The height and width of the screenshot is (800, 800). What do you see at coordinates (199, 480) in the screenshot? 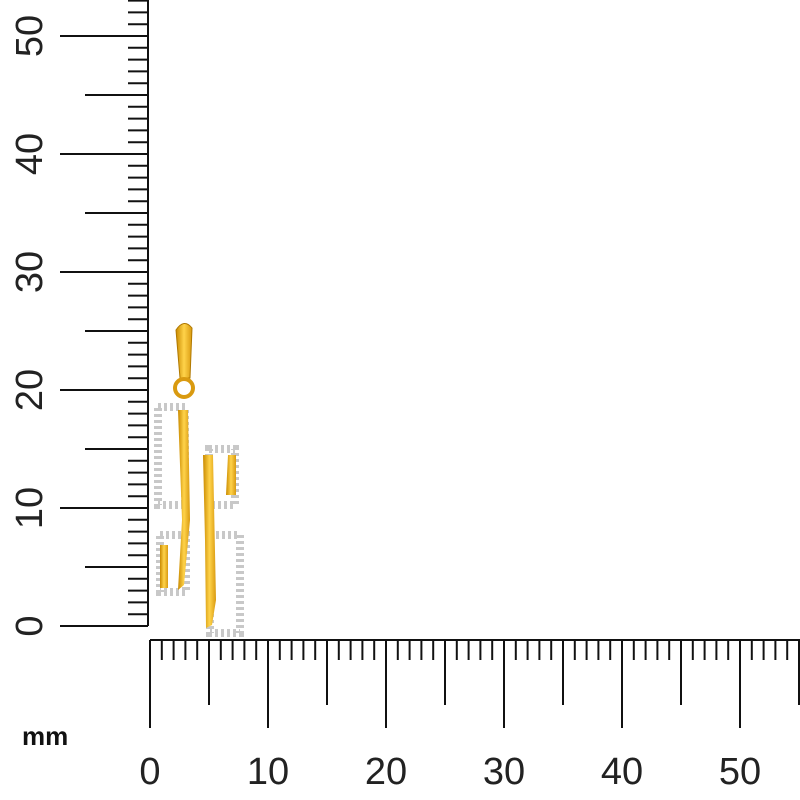
I see `pendant` at bounding box center [199, 480].